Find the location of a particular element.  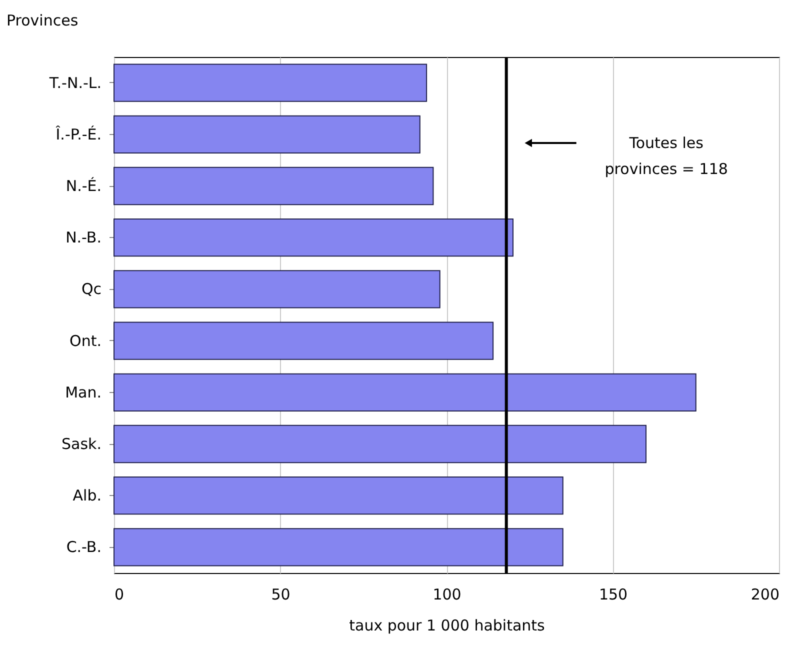

y-tick-label: N.-É. is located at coordinates (84, 186).